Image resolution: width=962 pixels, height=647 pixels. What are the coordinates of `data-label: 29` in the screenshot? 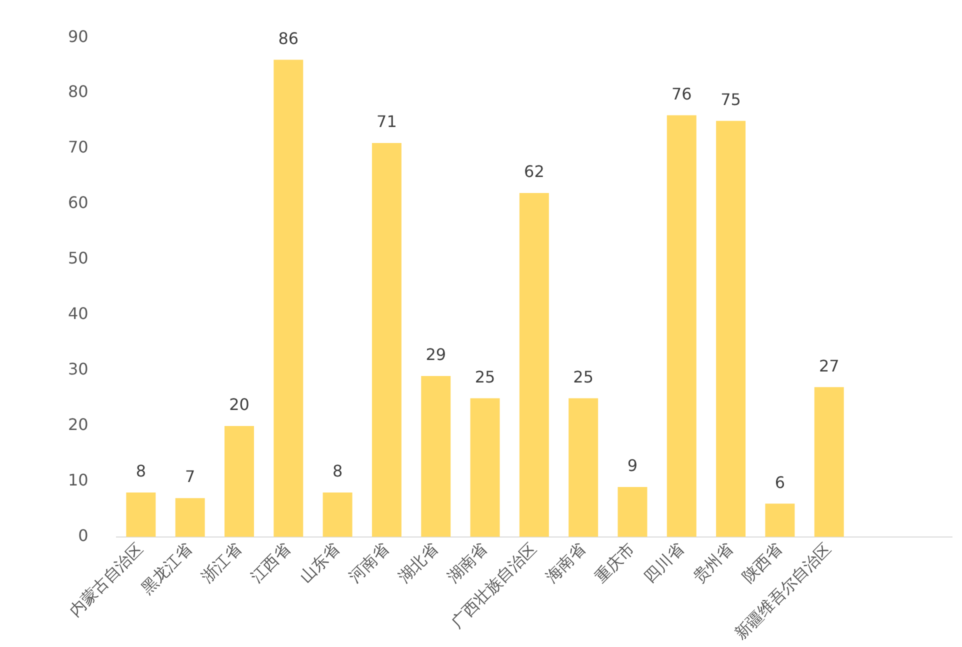 It's located at (436, 354).